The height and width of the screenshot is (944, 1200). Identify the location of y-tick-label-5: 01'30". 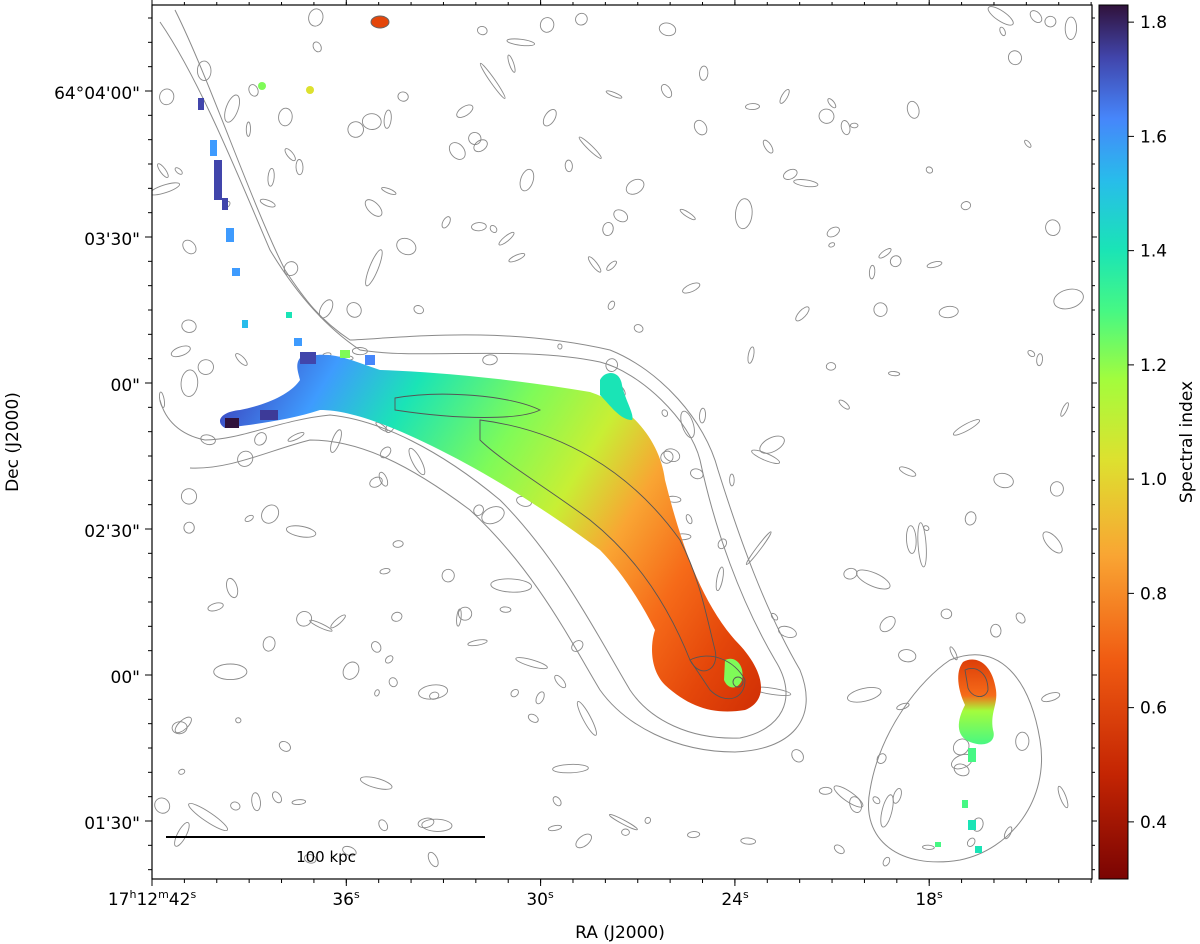
(112, 824).